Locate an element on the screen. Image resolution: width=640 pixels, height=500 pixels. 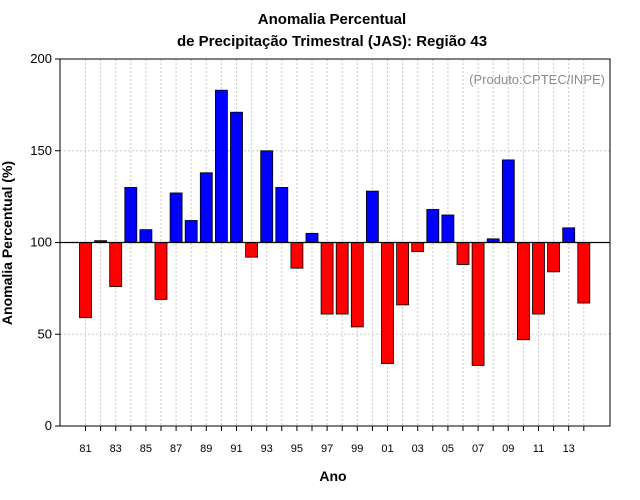
x-tick-label-03: 03 is located at coordinates (418, 449).